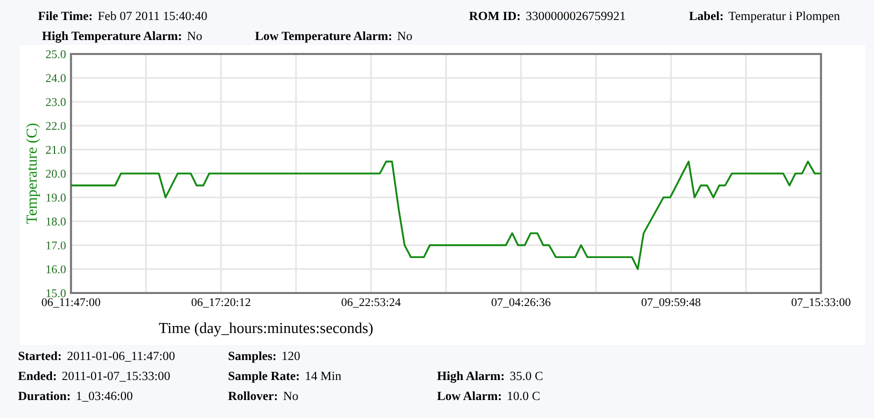  I want to click on x-tick-label: 06_22:53:24, so click(371, 303).